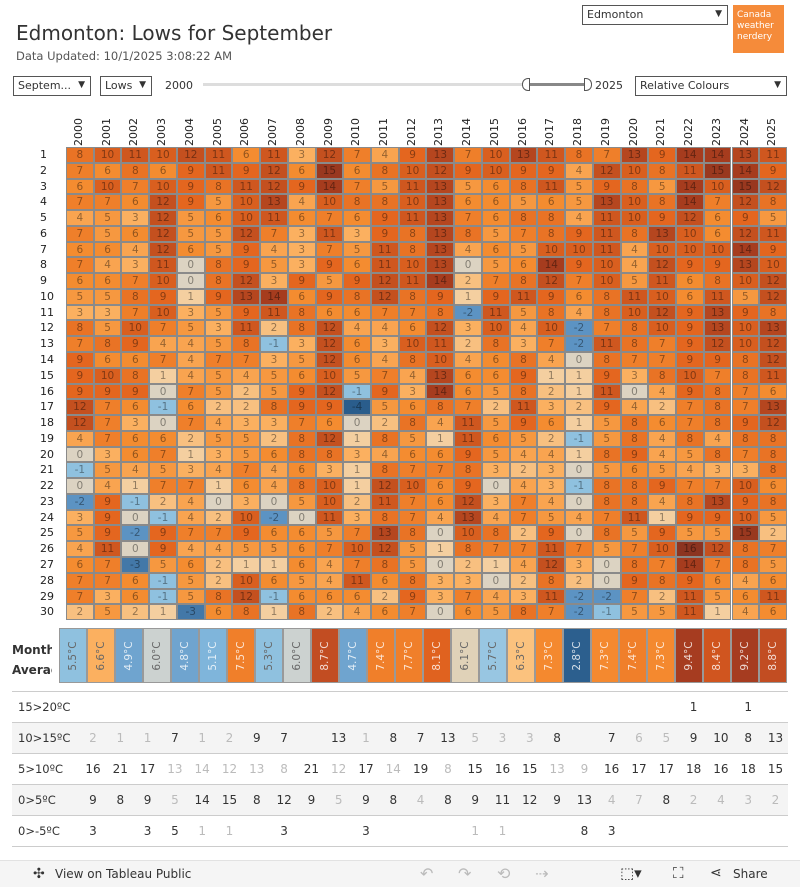  What do you see at coordinates (274, 344) in the screenshot?
I see `heatmap-cell: -1` at bounding box center [274, 344].